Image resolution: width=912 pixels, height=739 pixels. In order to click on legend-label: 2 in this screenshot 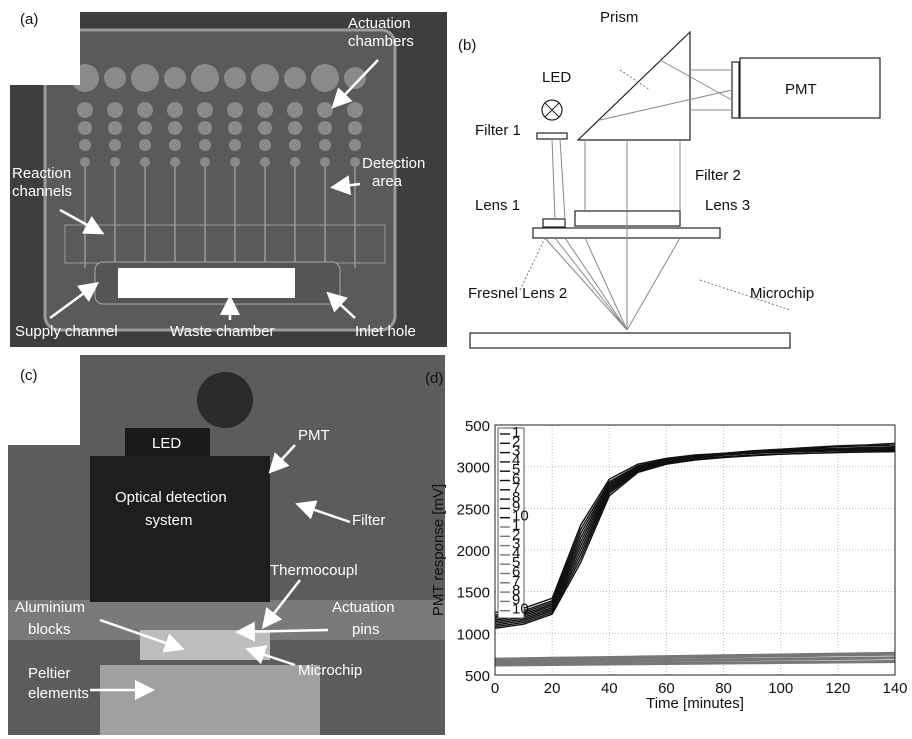, I will do `click(516, 441)`.